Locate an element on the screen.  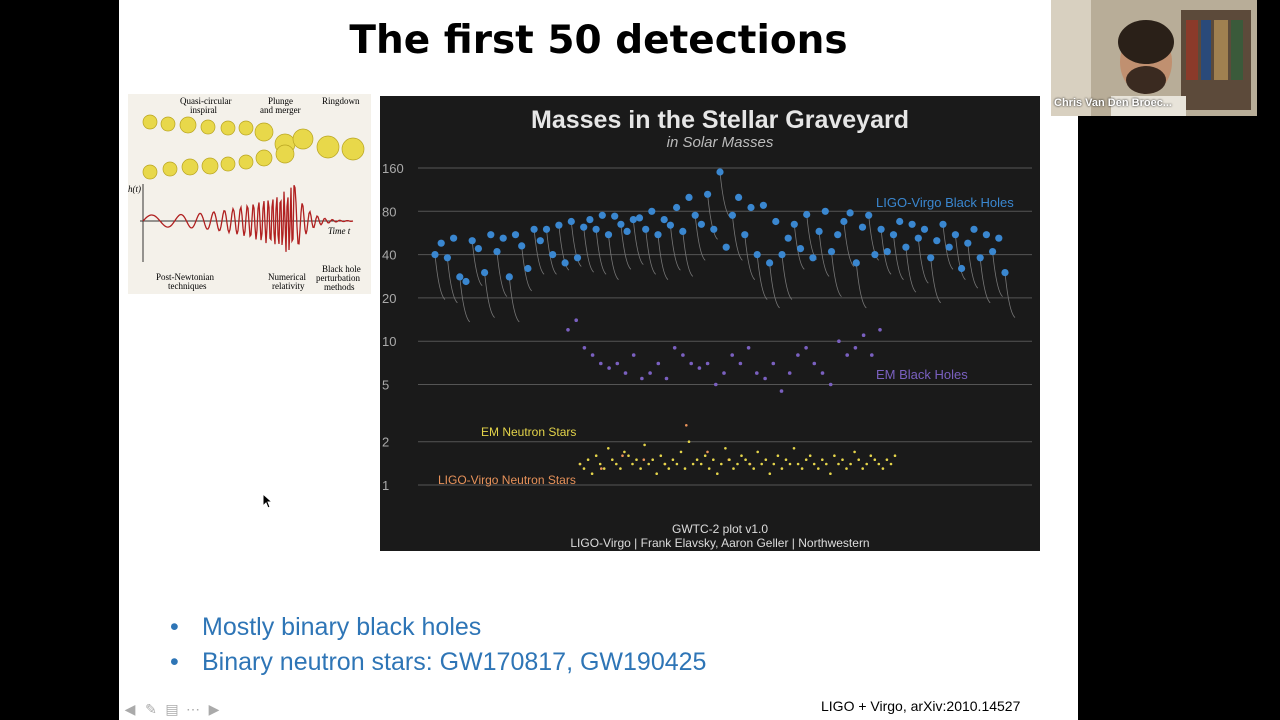
bullet-text: Mostly binary black holes is located at coordinates (342, 627).